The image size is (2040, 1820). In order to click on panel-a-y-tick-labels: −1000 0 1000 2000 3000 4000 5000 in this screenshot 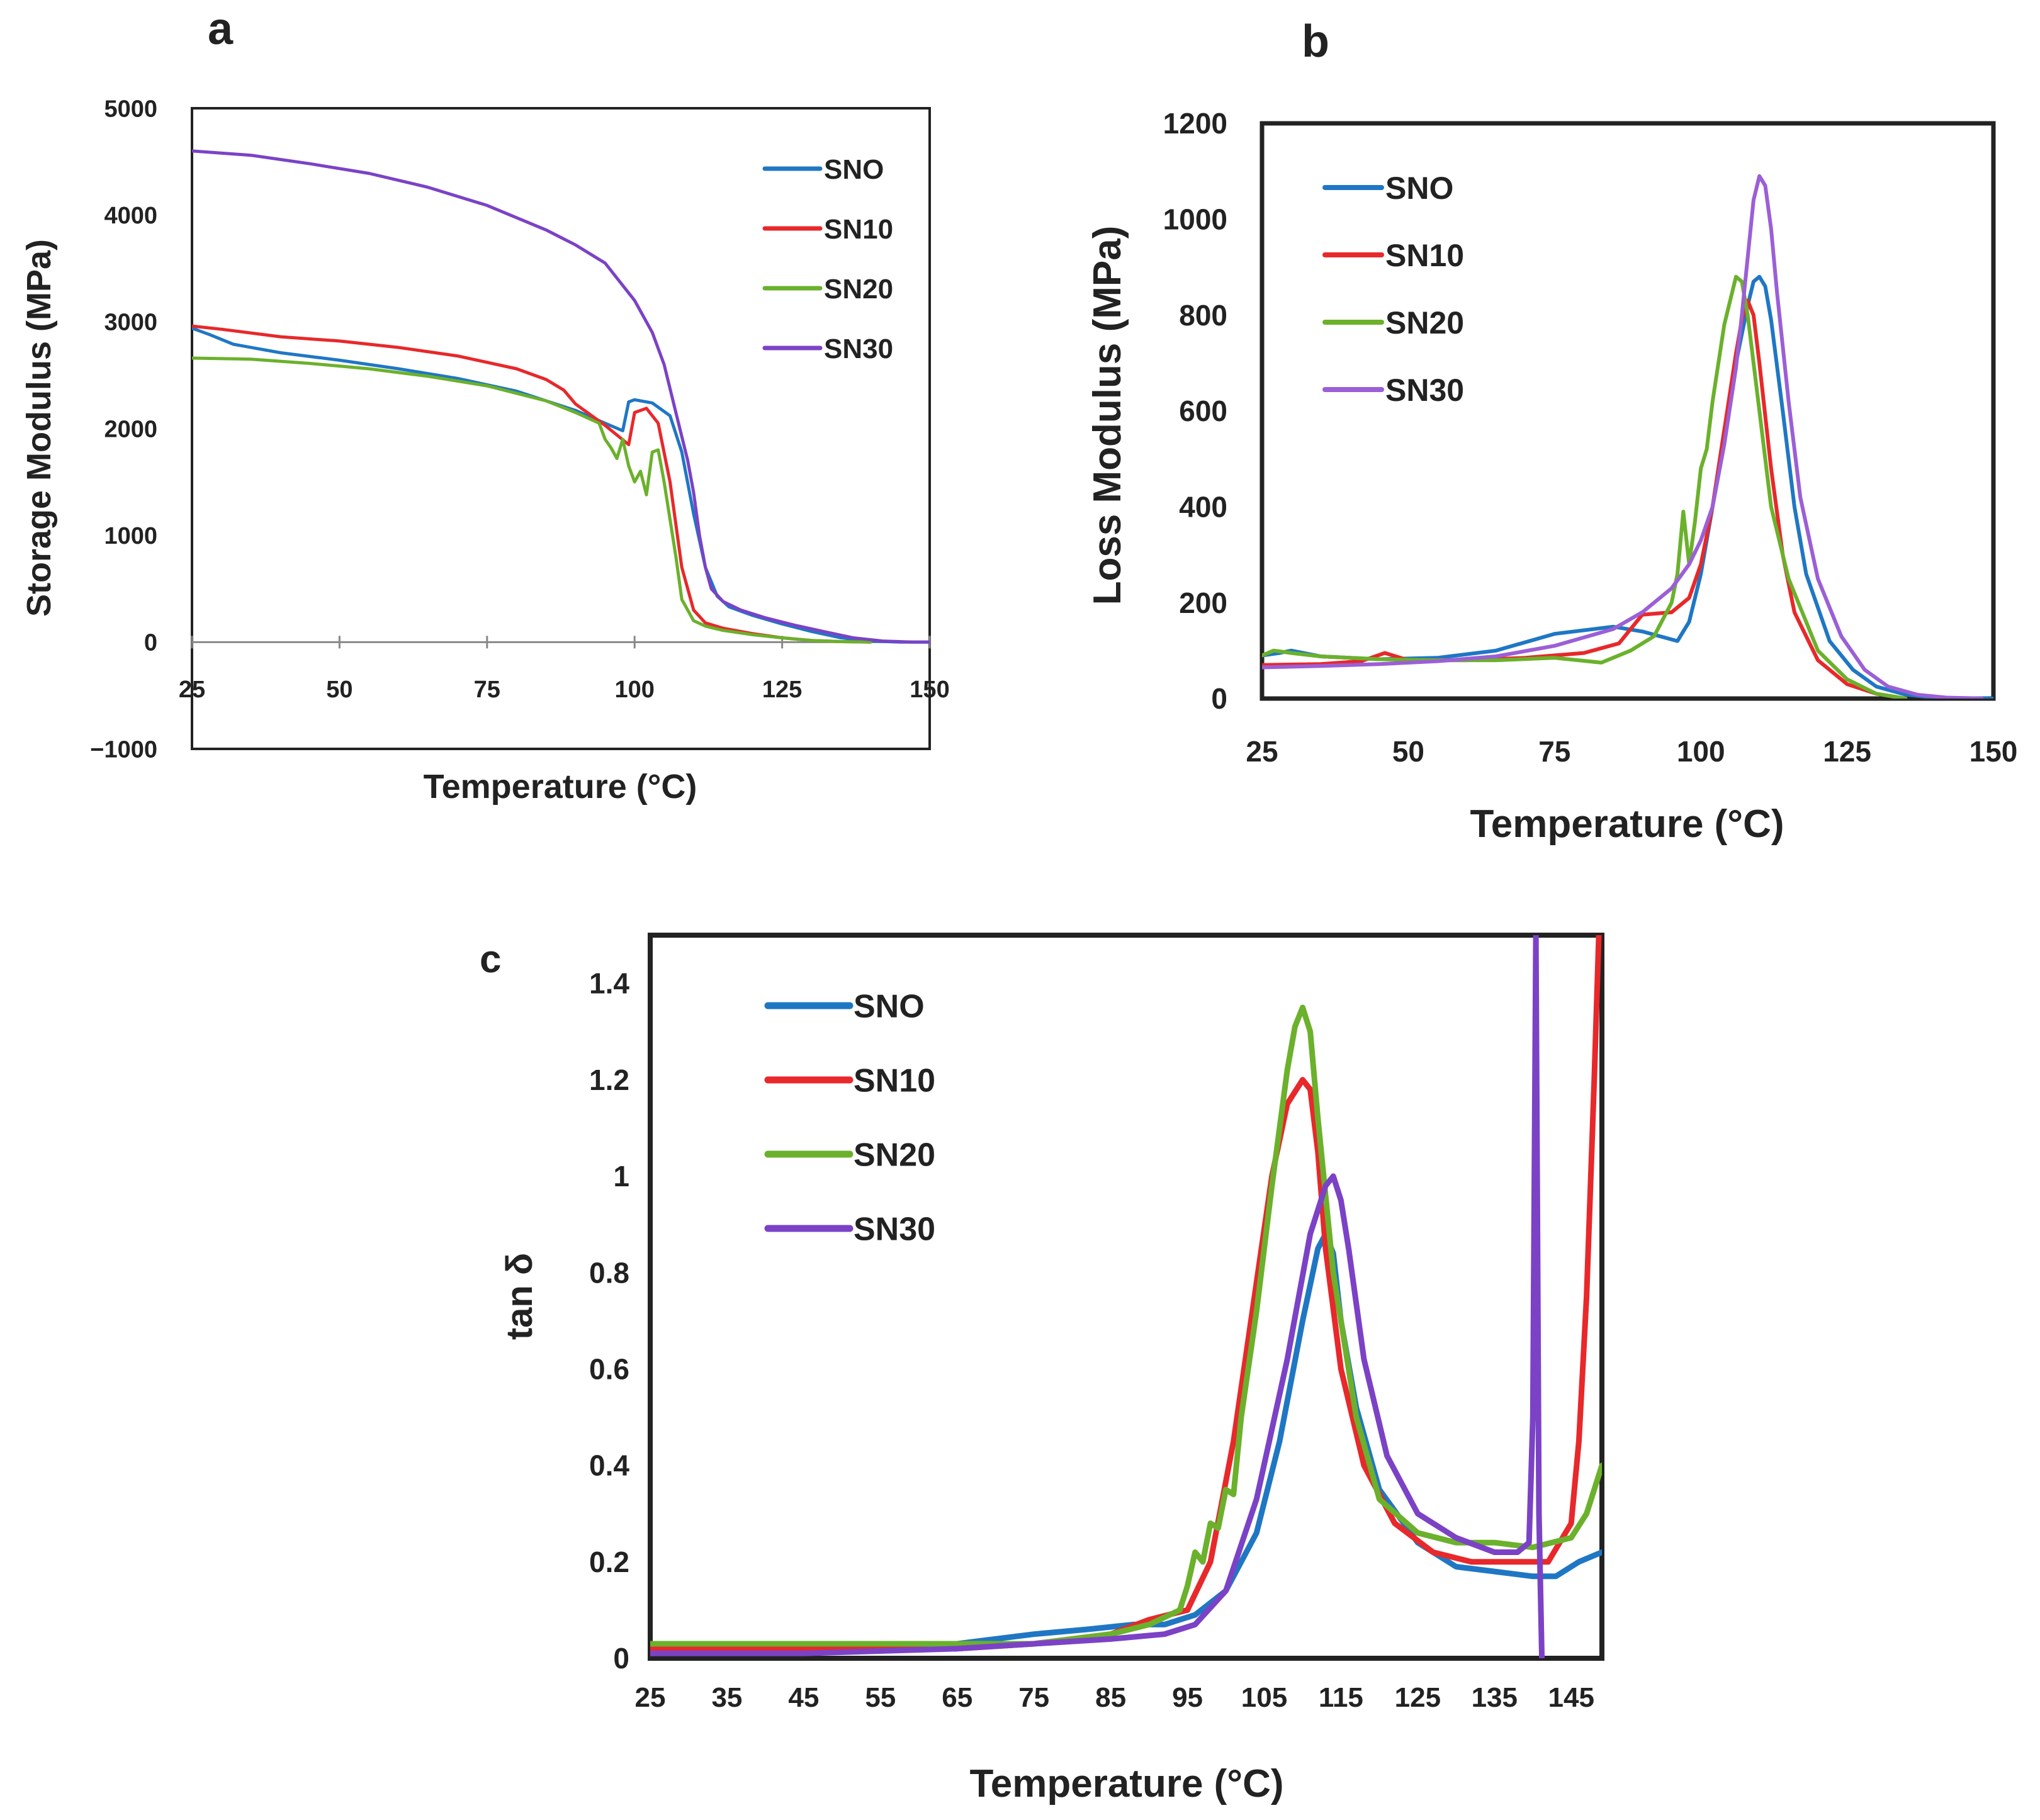, I will do `click(123, 429)`.